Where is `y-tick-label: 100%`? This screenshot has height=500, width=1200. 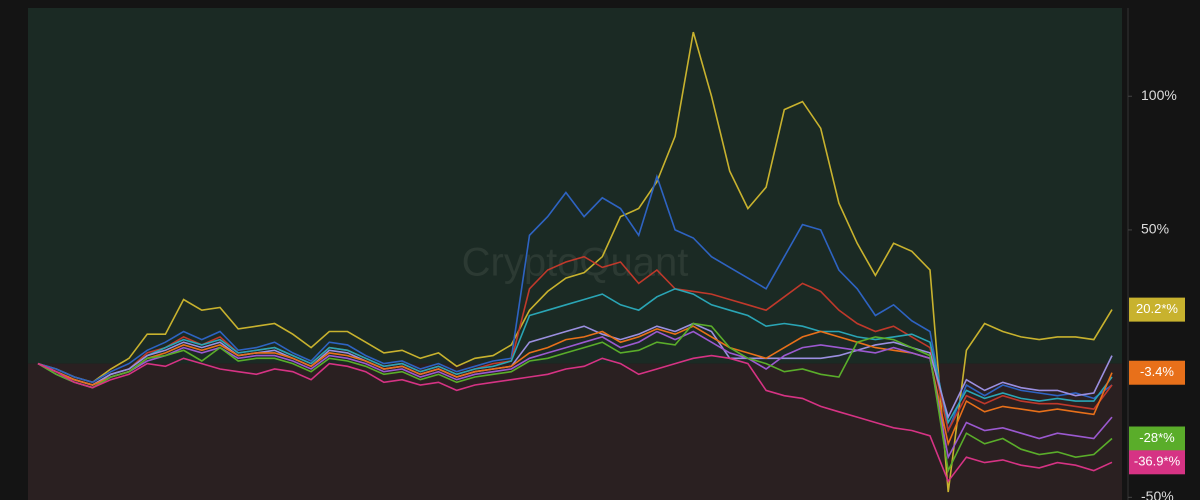
y-tick-label: 100% is located at coordinates (1159, 95).